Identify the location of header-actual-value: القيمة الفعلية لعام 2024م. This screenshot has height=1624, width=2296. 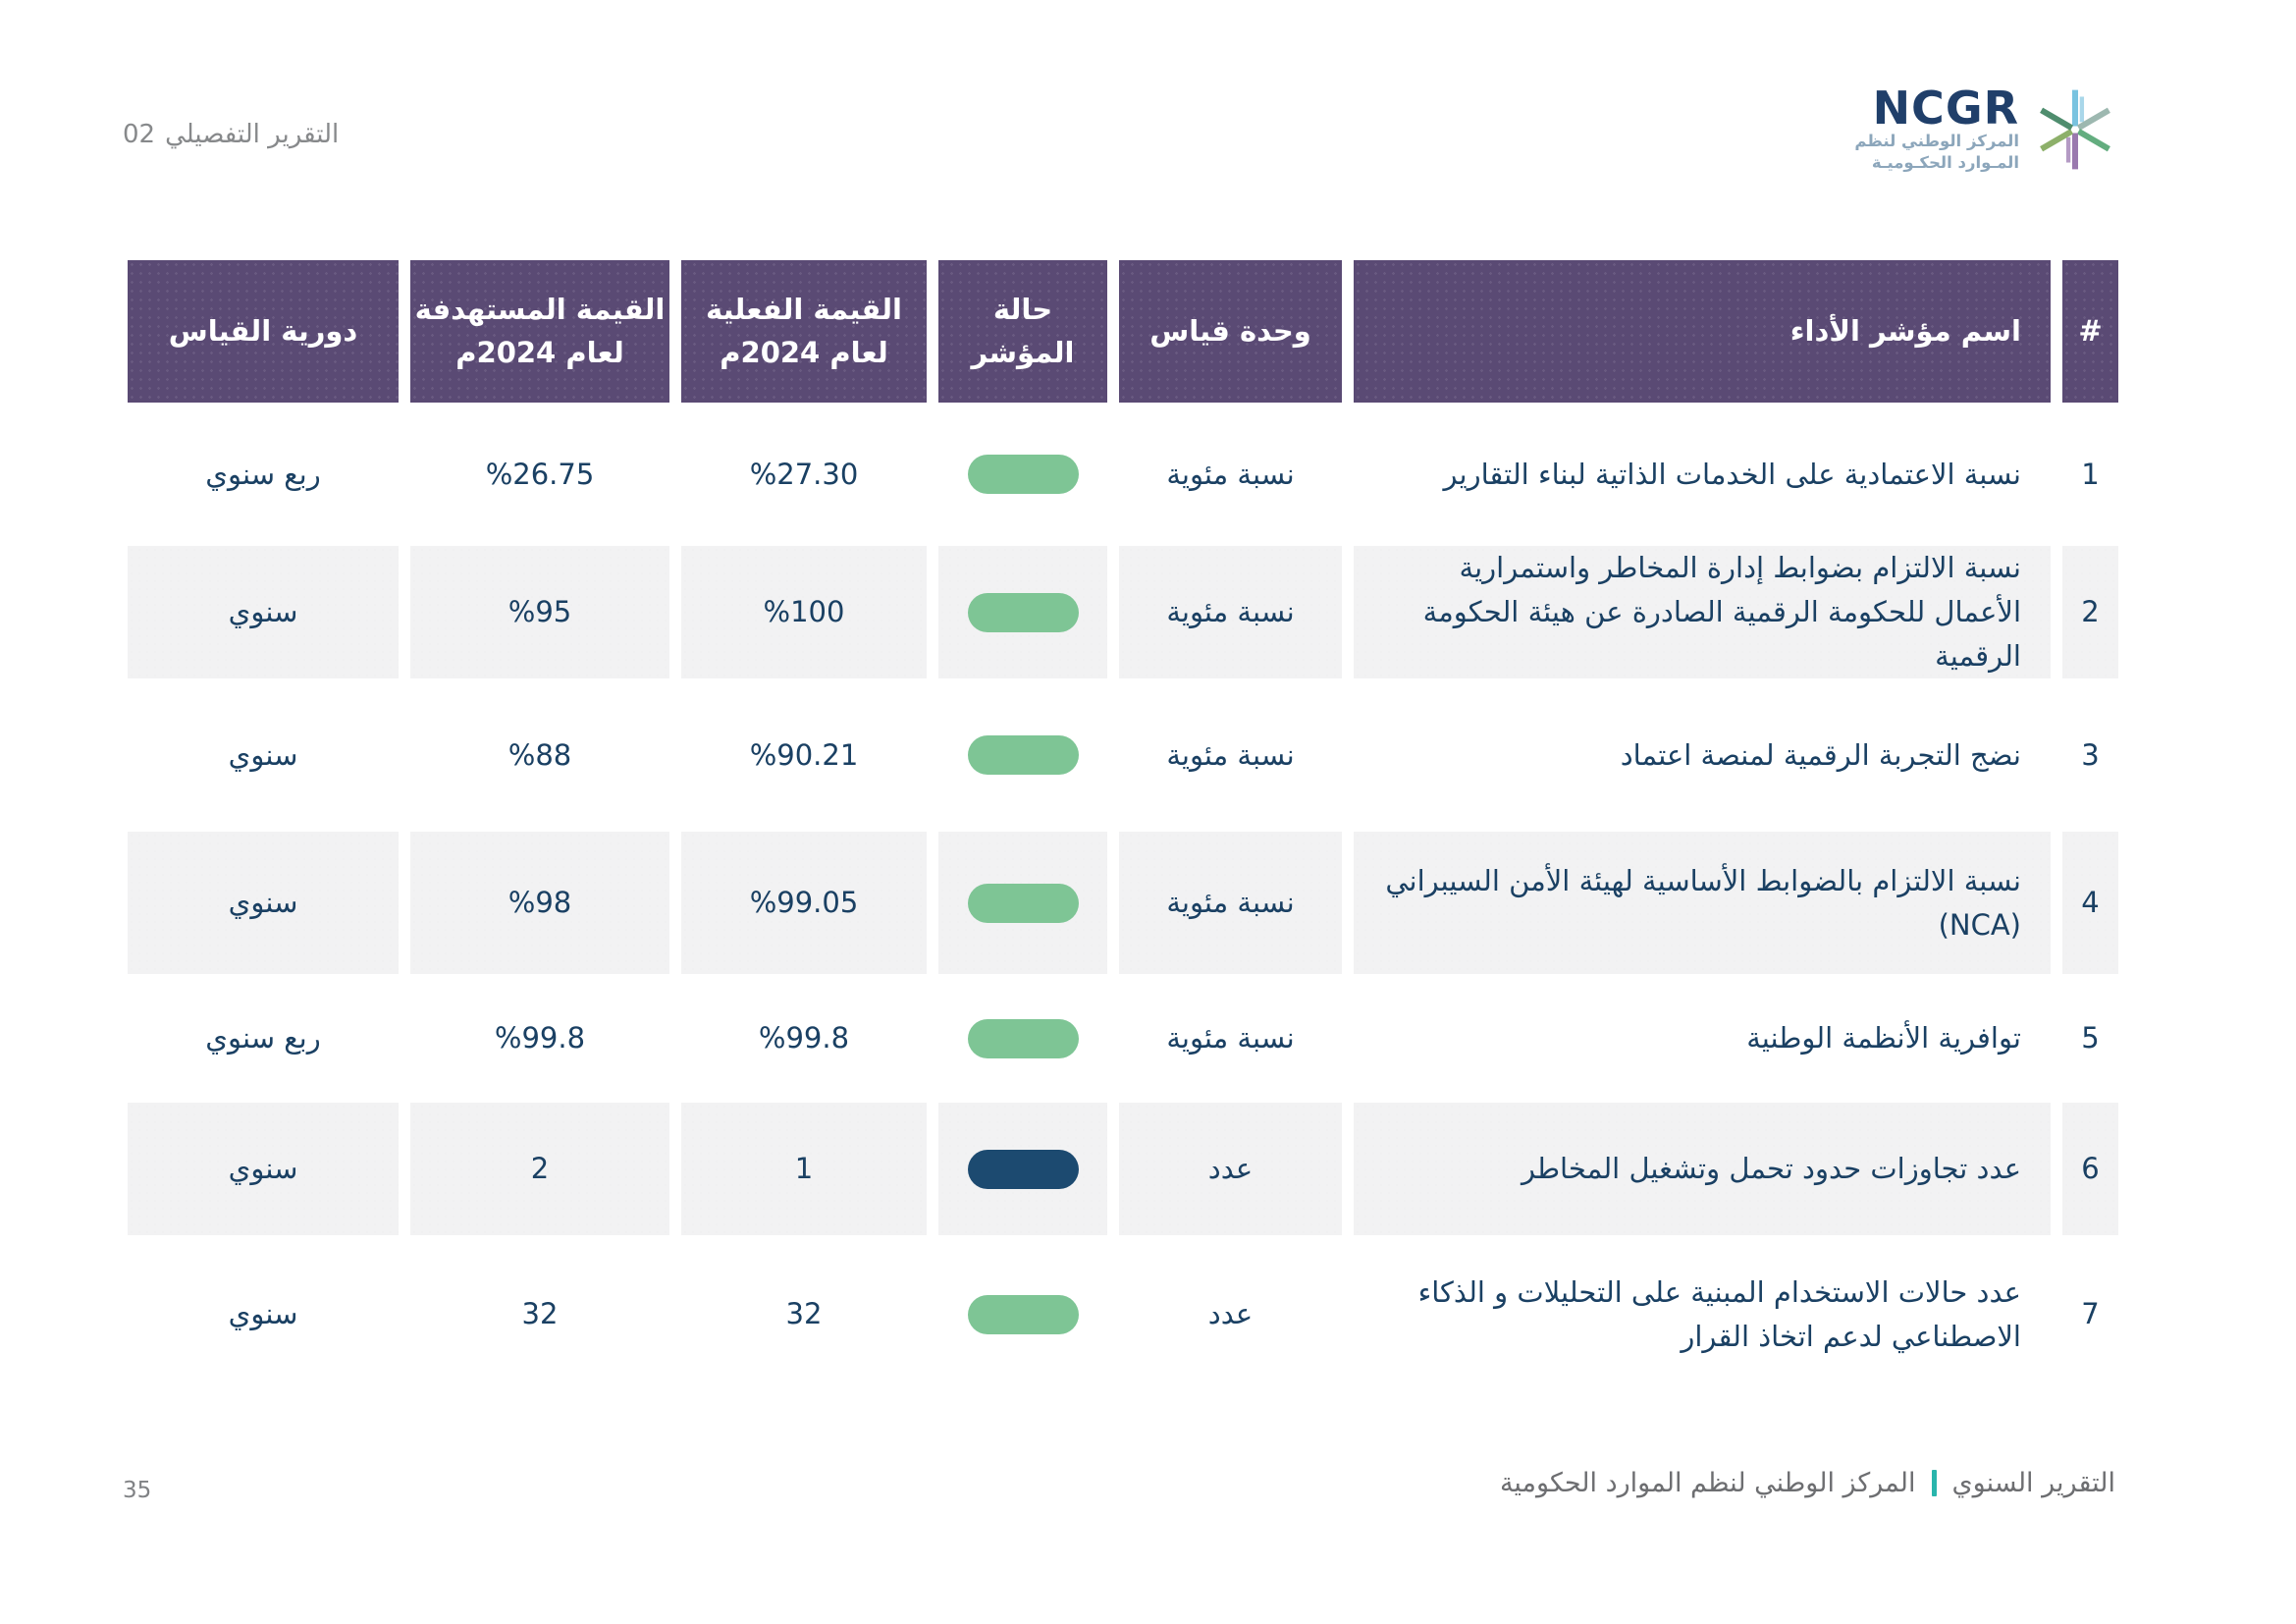
(804, 331).